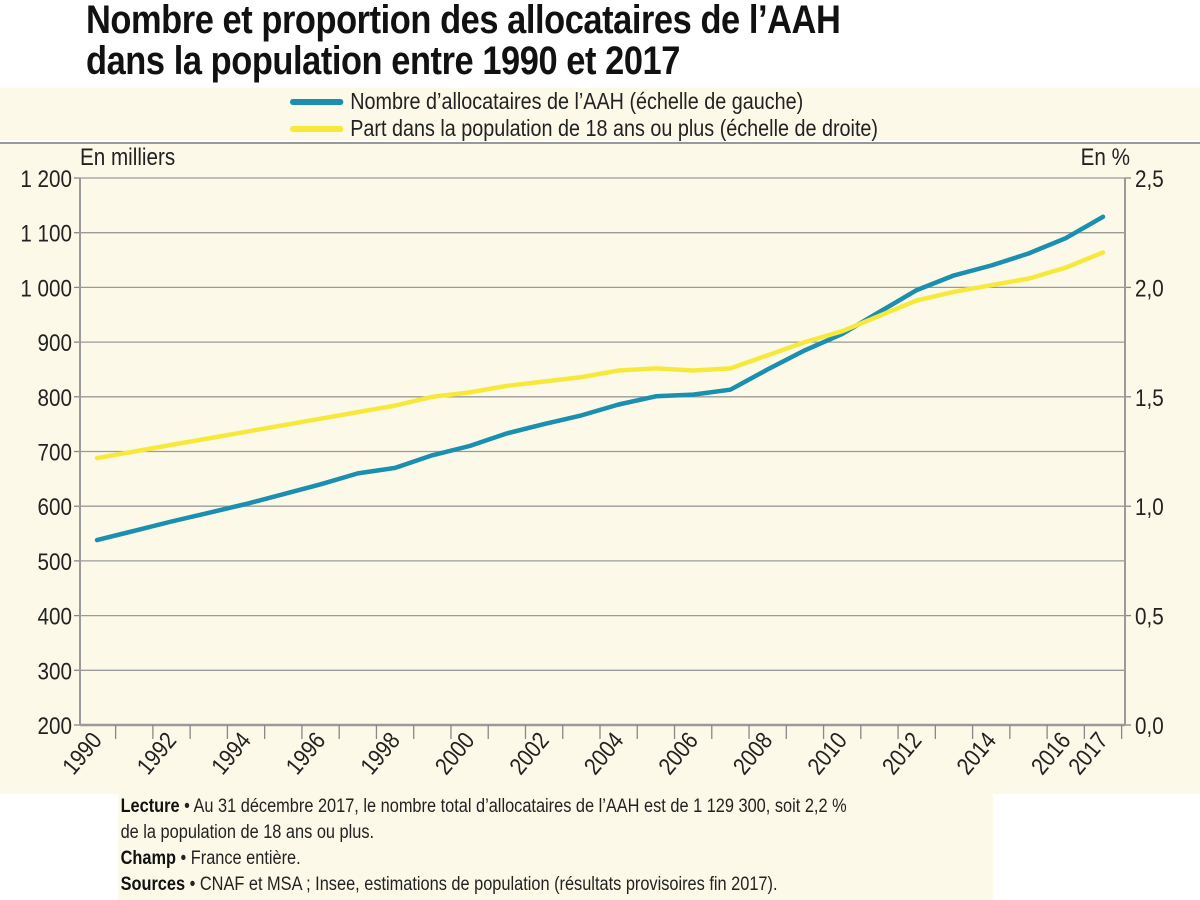 The image size is (1200, 900). What do you see at coordinates (976, 753) in the screenshot?
I see `x-tick-label: 2014` at bounding box center [976, 753].